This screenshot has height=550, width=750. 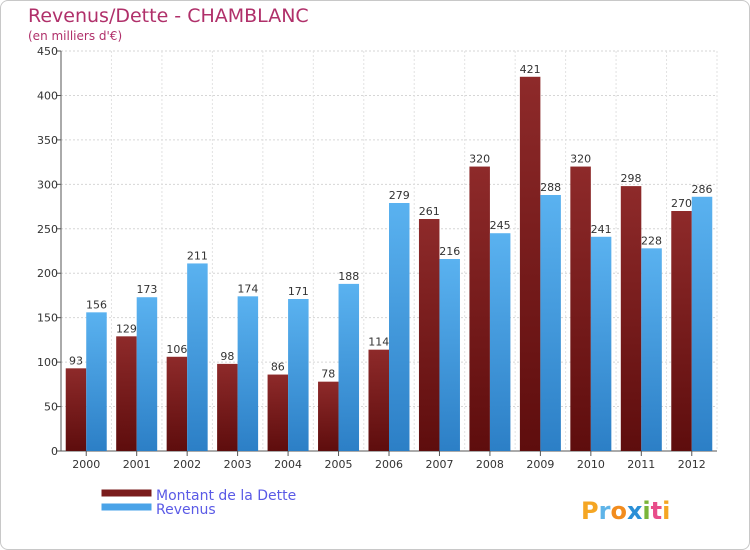 I want to click on y-tick-label: 400, so click(x=47, y=95).